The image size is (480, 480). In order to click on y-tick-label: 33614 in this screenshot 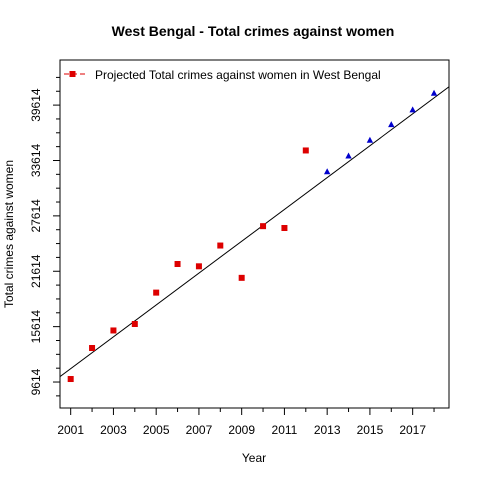, I will do `click(36, 160)`.